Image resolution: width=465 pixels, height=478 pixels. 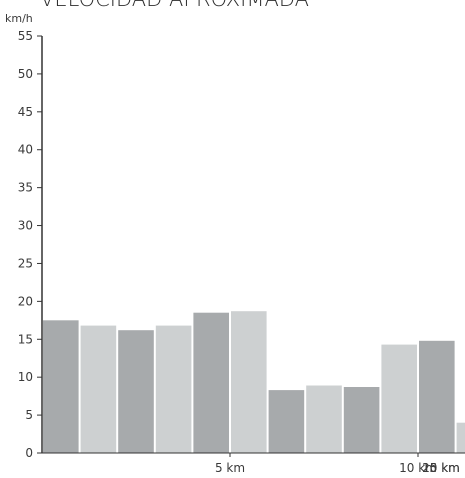 What do you see at coordinates (25, 36) in the screenshot?
I see `y-tick-label-55: 55` at bounding box center [25, 36].